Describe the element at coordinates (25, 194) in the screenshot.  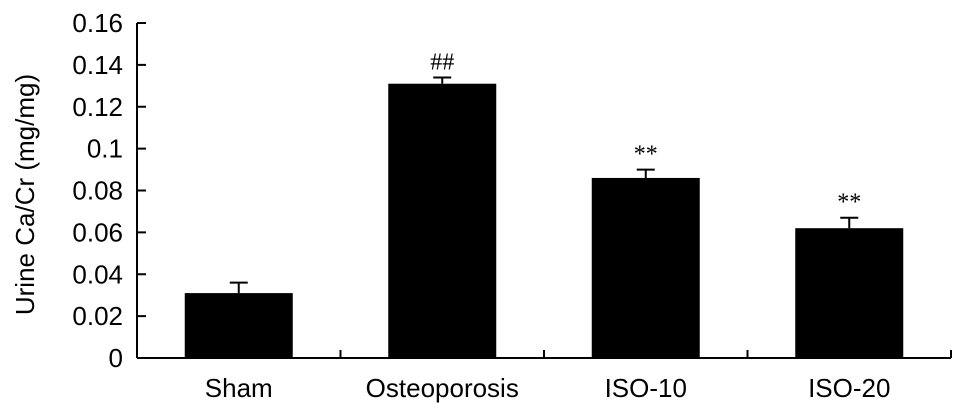
I see `y-axis-title: Urine Ca/Cr (mg/mg)` at that location.